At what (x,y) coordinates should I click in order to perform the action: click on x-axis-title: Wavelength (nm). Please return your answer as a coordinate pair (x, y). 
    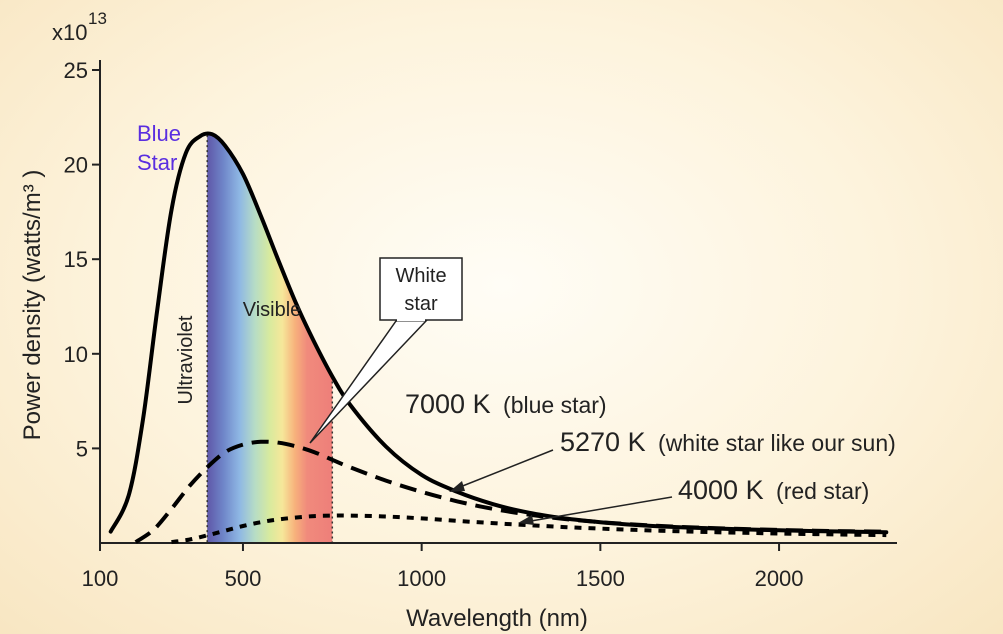
    Looking at the image, I should click on (497, 618).